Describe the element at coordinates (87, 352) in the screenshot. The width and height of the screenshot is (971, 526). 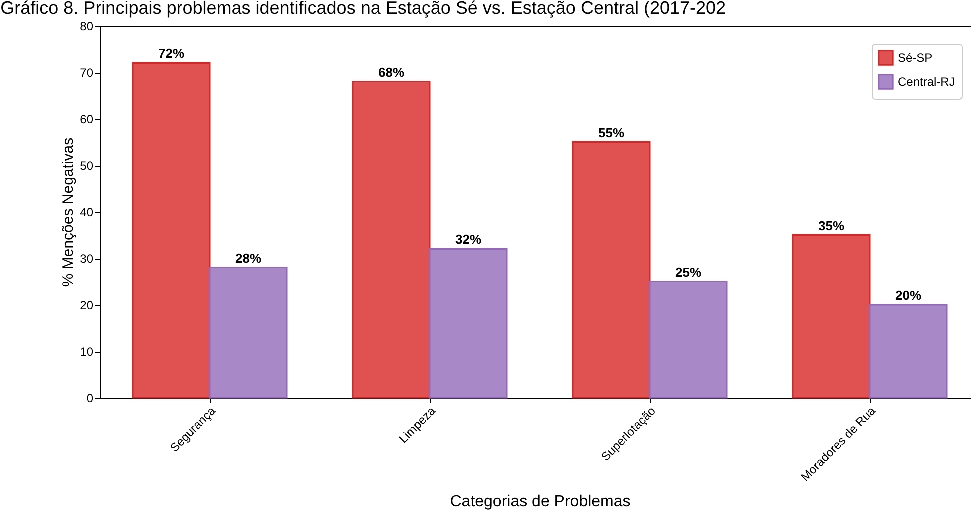
I see `y-tick-label: 10` at that location.